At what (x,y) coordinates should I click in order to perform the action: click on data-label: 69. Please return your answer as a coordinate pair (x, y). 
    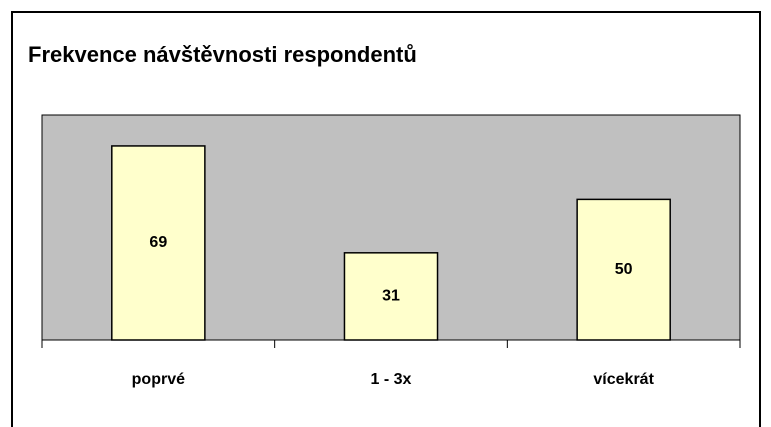
    Looking at the image, I should click on (158, 242).